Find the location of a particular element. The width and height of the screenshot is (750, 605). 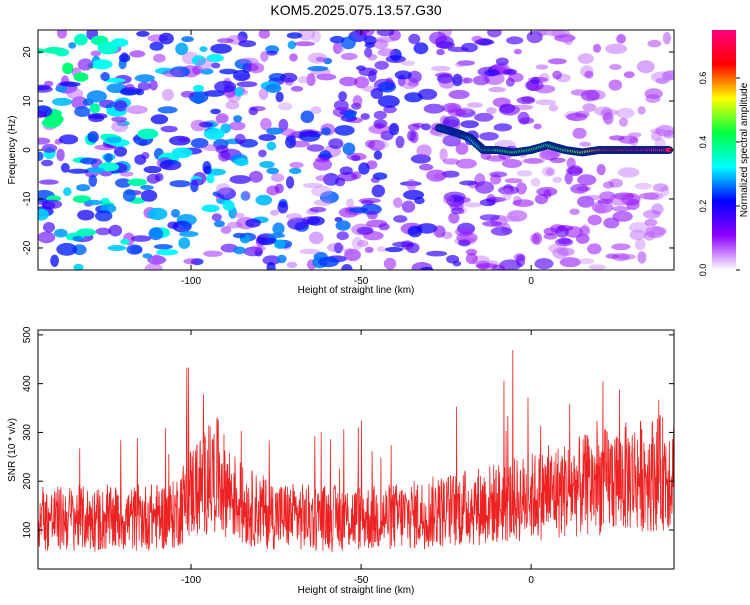

spectrogram-x-label: Height of straight line (km) is located at coordinates (356, 290).